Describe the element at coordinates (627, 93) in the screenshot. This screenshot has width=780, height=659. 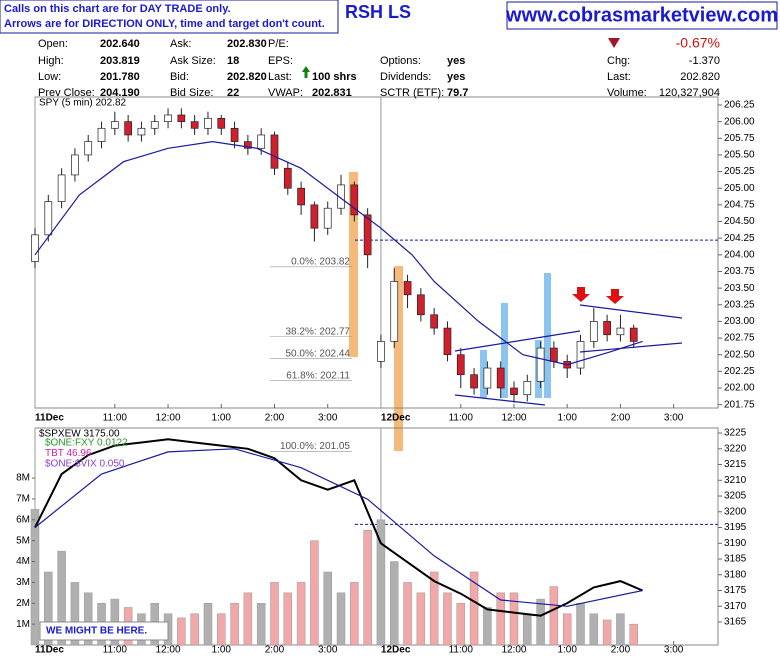
I see `quote-label: Volume:` at that location.